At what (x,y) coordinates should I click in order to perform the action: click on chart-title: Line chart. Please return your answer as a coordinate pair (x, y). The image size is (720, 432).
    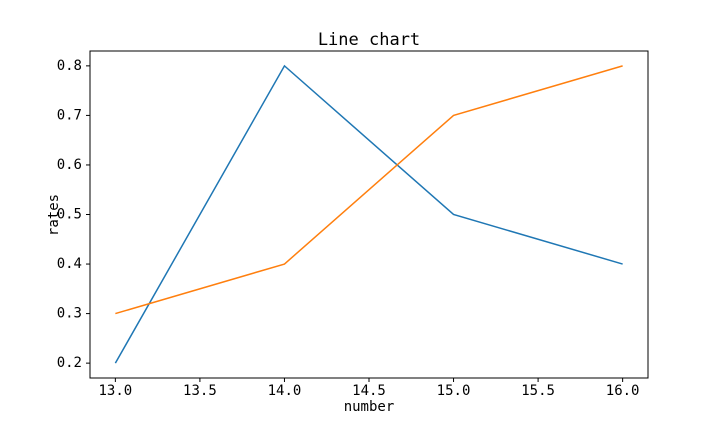
    Looking at the image, I should click on (369, 40).